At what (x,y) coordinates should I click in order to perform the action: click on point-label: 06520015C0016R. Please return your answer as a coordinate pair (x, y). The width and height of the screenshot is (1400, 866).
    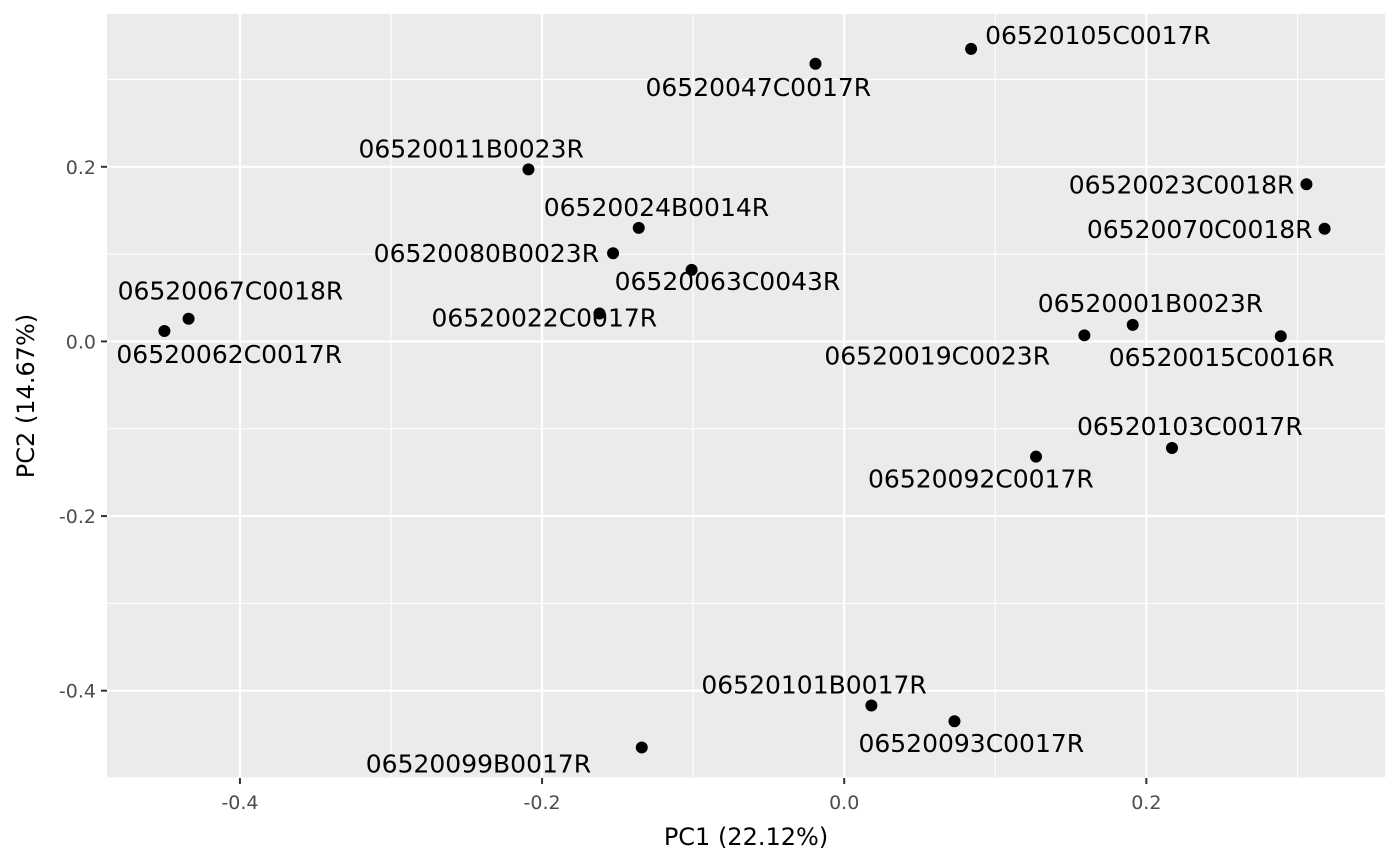
    Looking at the image, I should click on (1222, 357).